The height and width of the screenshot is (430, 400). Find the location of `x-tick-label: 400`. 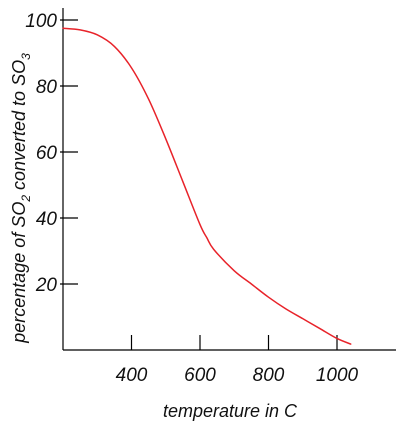

x-tick-label: 400 is located at coordinates (132, 375).